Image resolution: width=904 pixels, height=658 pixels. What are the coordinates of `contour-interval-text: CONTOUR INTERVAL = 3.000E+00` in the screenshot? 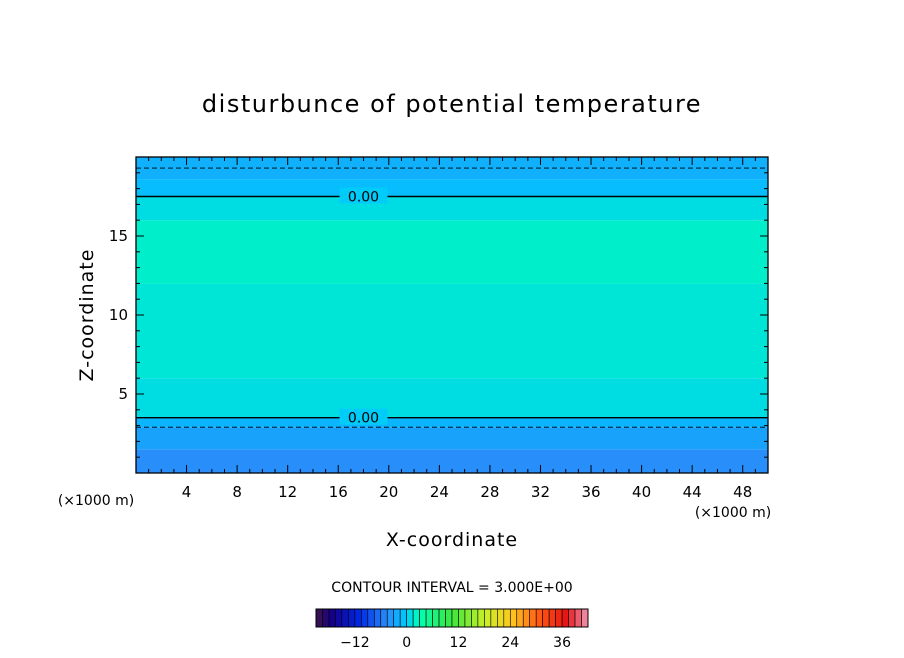 It's located at (451, 588).